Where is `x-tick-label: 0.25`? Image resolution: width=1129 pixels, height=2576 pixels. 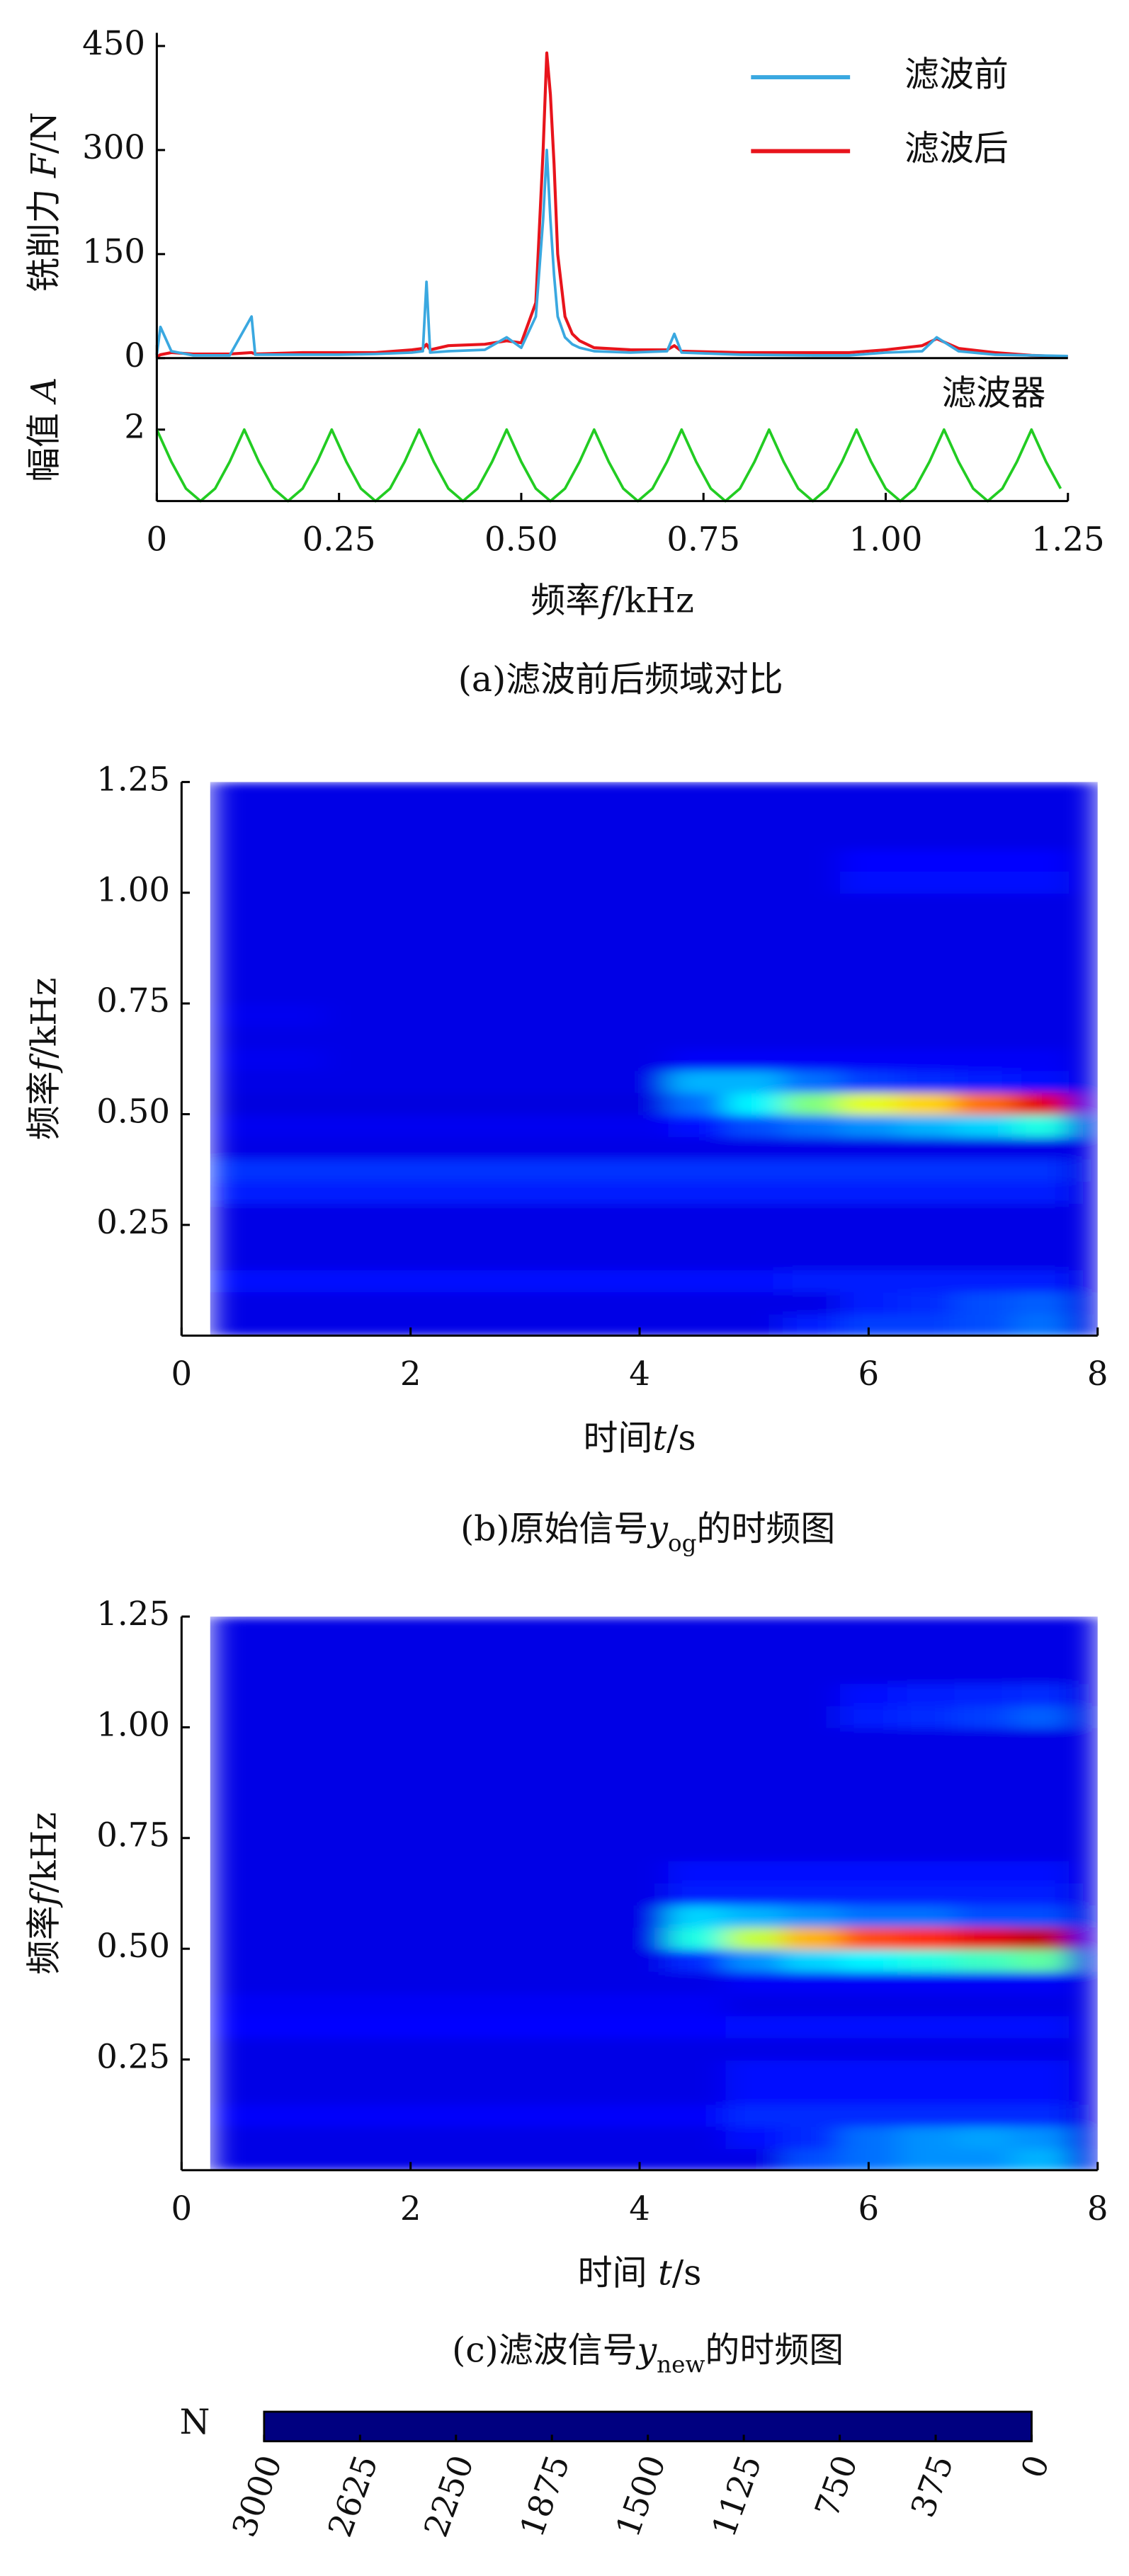 x-tick-label: 0.25 is located at coordinates (339, 539).